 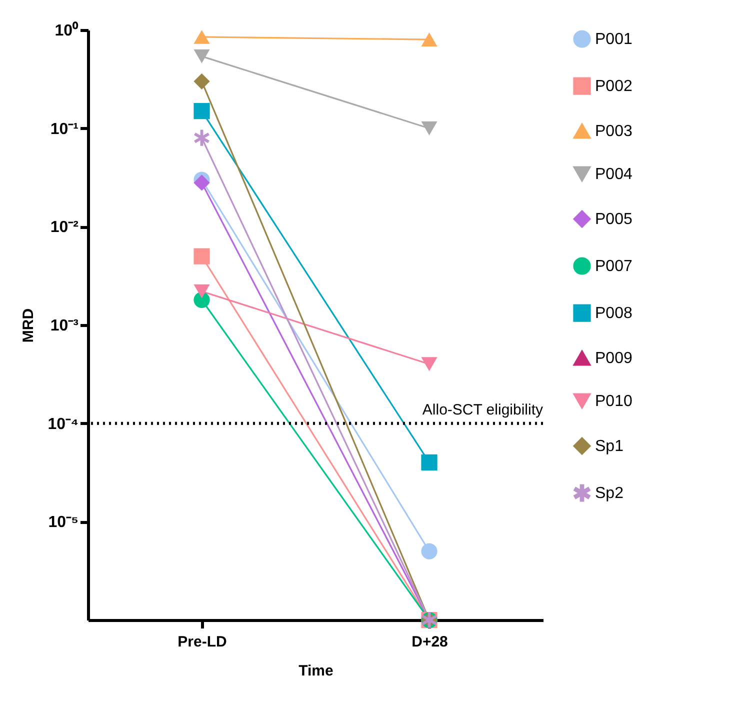 I want to click on legend-label: P005, so click(x=613, y=219).